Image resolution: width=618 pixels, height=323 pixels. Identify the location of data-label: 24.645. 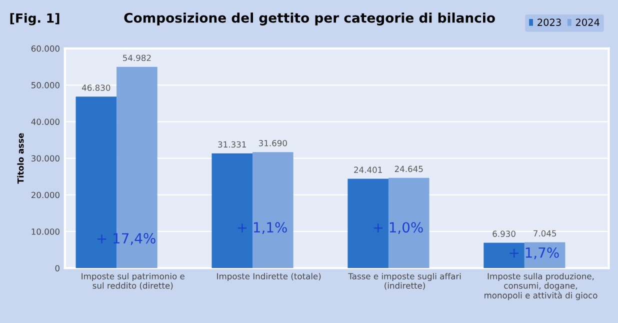
(408, 169).